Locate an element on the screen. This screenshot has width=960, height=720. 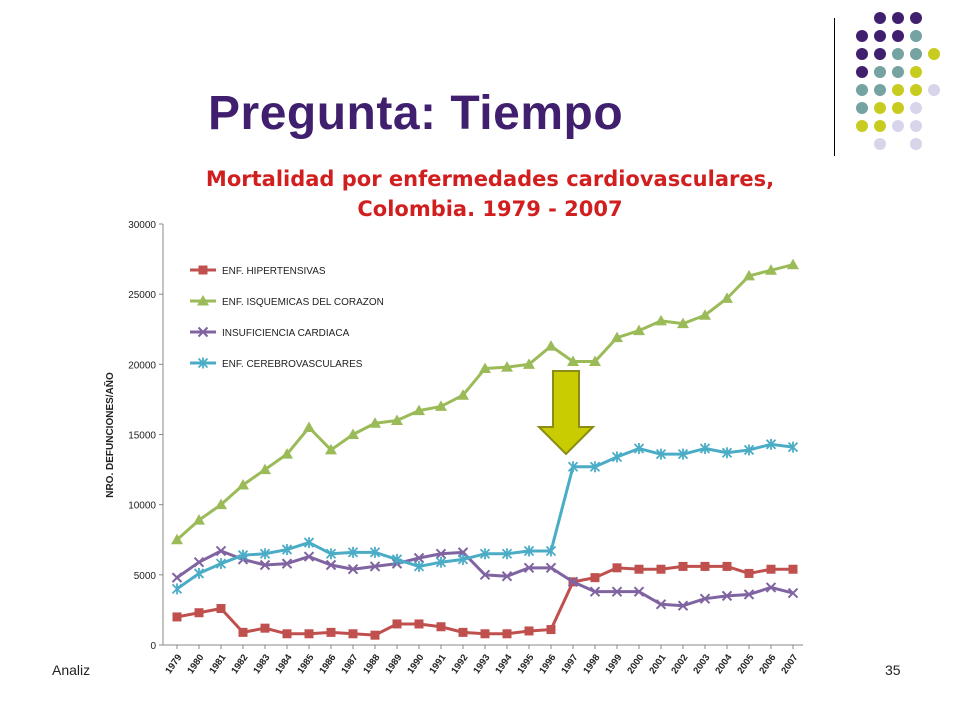
legend-label: INSUFICIENCIA CARDIACA is located at coordinates (286, 333).